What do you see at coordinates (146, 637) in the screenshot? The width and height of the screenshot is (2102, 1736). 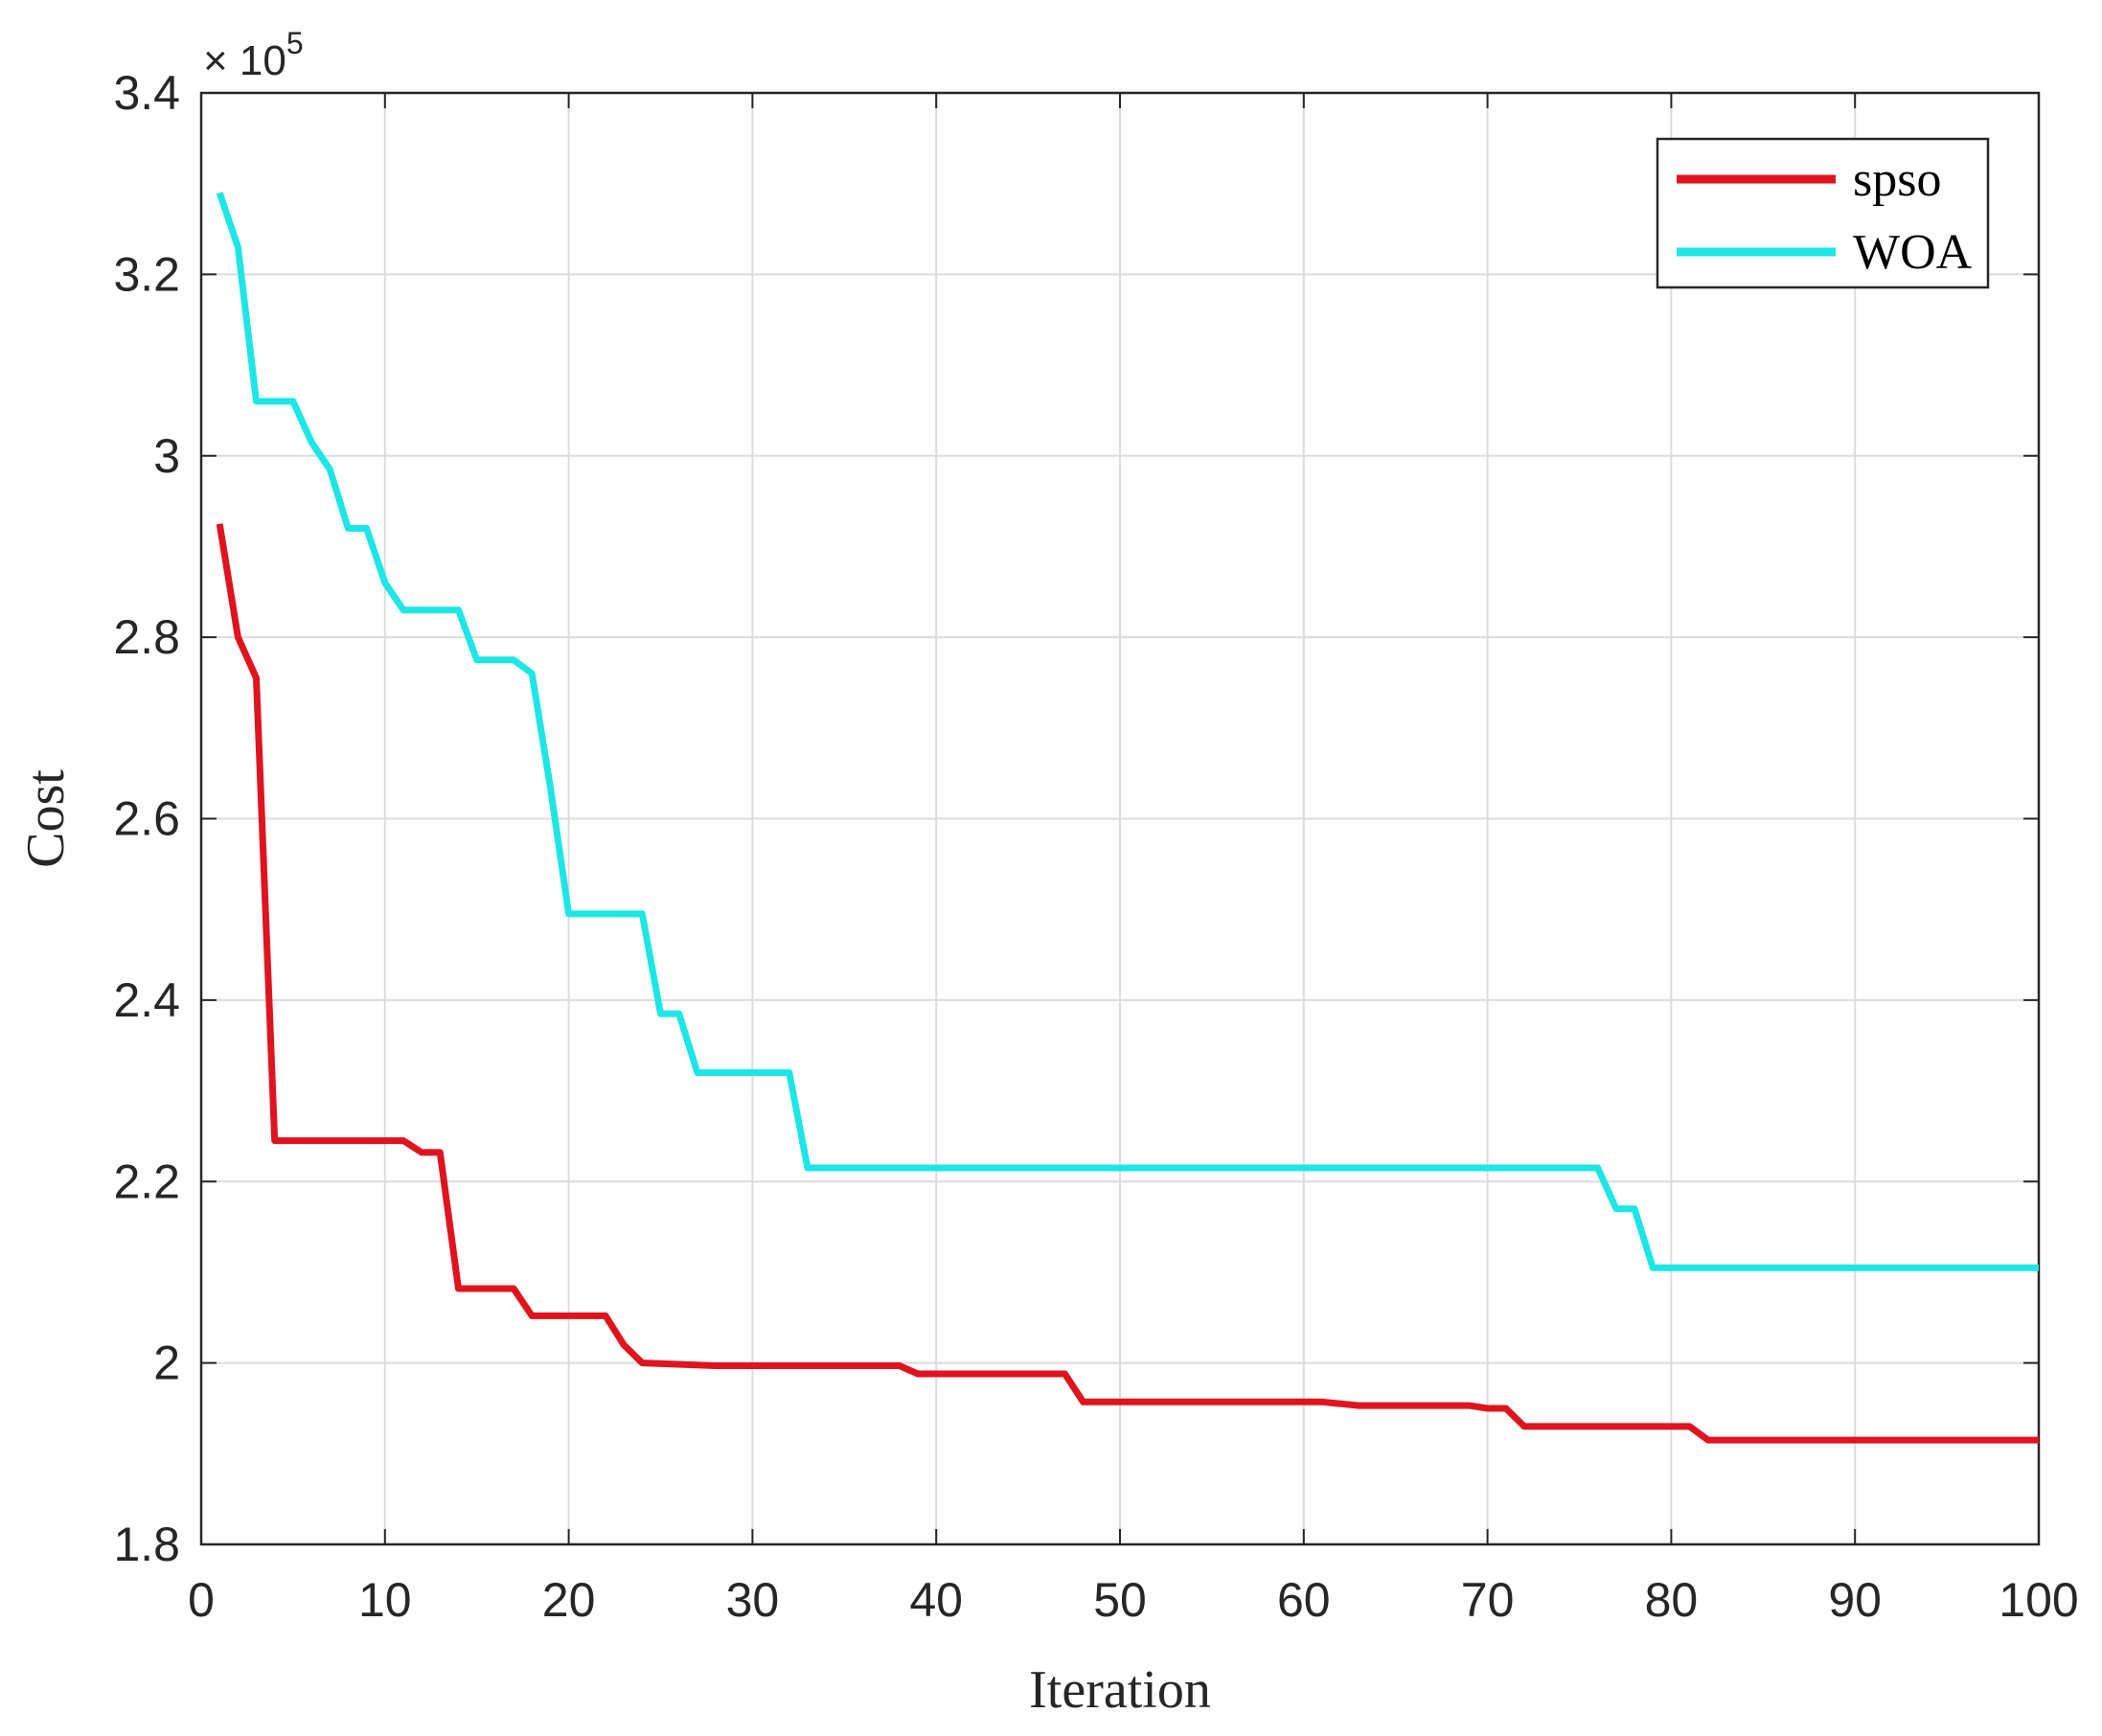 I see `y-tick-label: 2.8` at bounding box center [146, 637].